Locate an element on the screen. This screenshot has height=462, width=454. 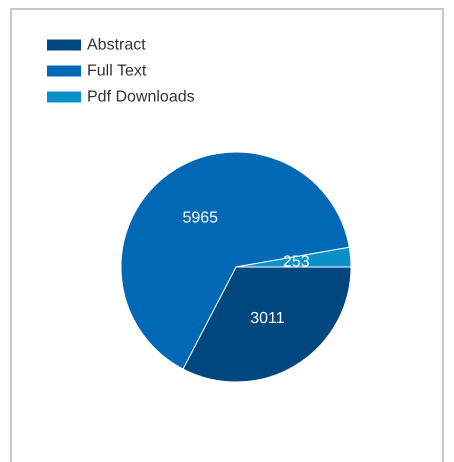
legend-label: Abstract is located at coordinates (116, 45).